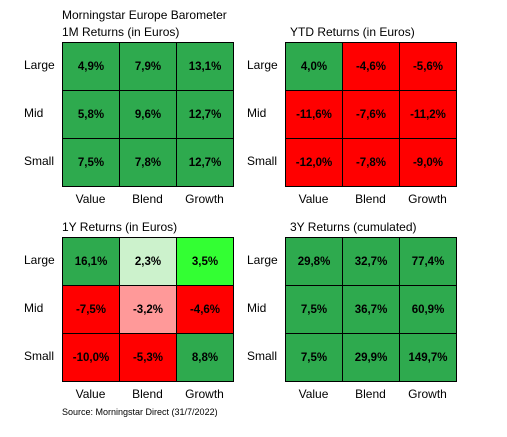 This screenshot has height=437, width=507. I want to click on heatmap-cell: 4,0%, so click(314, 66).